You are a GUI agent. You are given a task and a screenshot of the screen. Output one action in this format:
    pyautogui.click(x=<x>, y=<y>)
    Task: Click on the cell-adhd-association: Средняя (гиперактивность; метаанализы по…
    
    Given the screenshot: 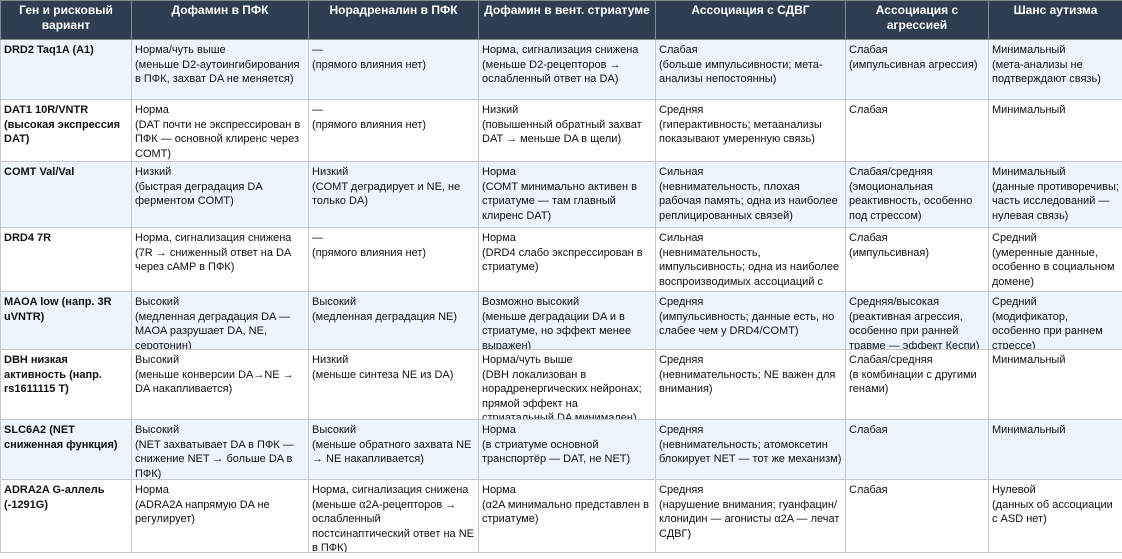 What is the action you would take?
    pyautogui.click(x=750, y=130)
    